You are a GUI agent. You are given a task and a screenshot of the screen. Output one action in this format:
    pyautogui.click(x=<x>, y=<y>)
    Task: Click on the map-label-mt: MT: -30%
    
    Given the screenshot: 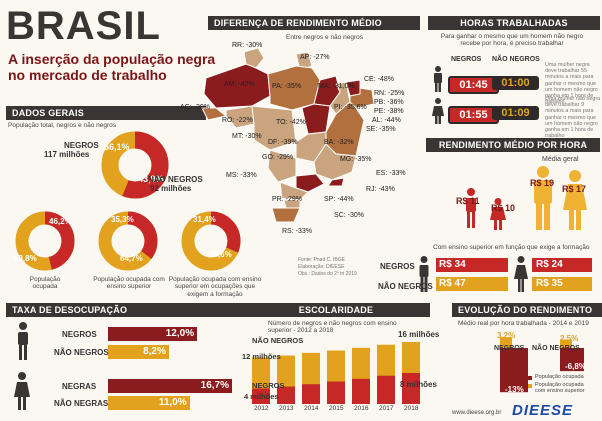 What is the action you would take?
    pyautogui.click(x=247, y=136)
    